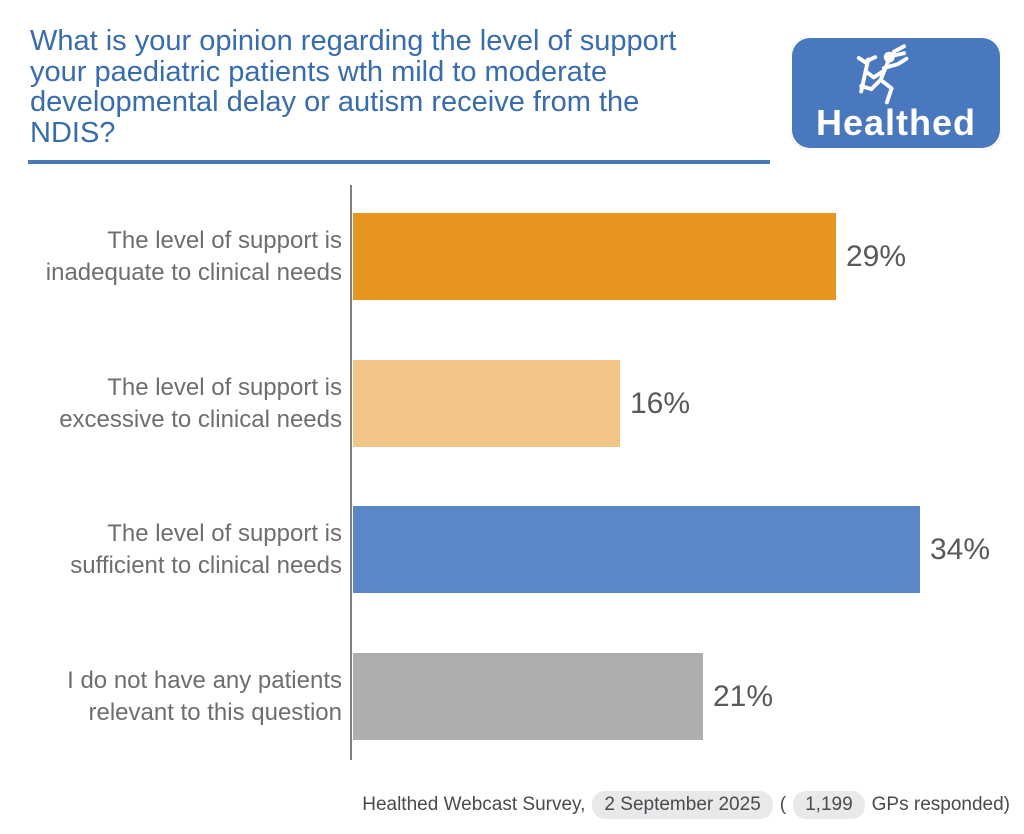  What do you see at coordinates (829, 805) in the screenshot?
I see `respondent-count-badge: 1,199` at bounding box center [829, 805].